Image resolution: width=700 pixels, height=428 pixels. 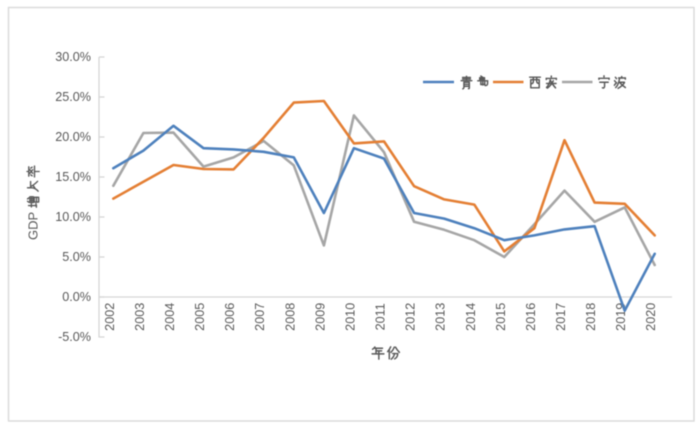 I want to click on svg-text: 2012, so click(x=411, y=317).